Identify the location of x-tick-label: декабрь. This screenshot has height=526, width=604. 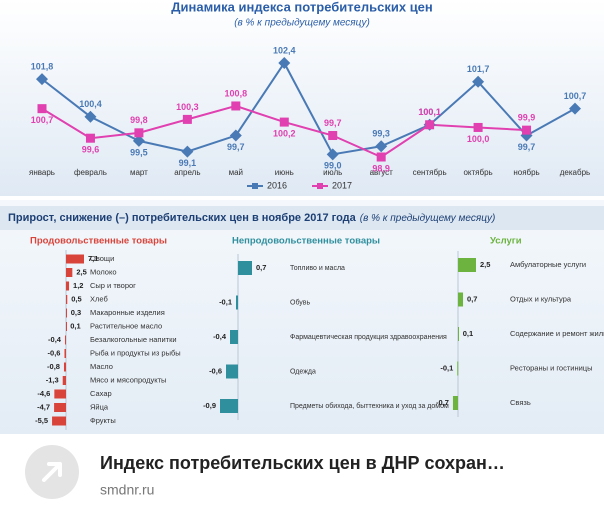
(575, 172).